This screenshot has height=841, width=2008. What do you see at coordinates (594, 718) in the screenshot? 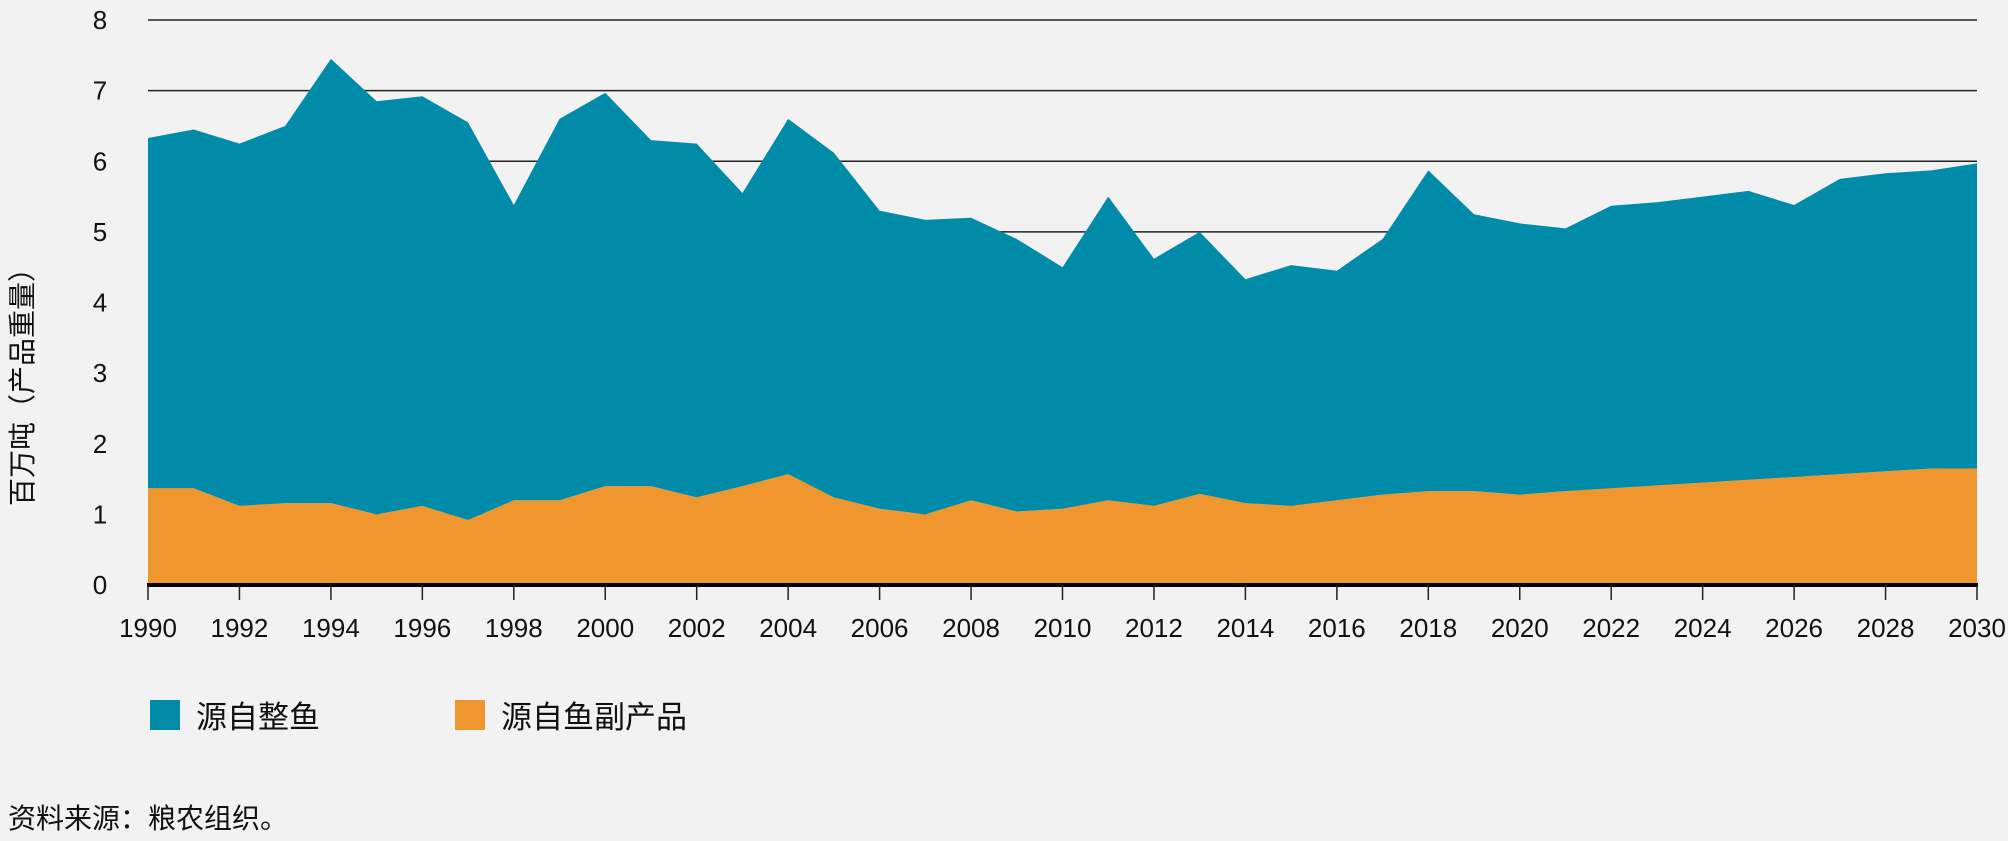
I see `legend-label: 源自鱼副产品` at bounding box center [594, 718].